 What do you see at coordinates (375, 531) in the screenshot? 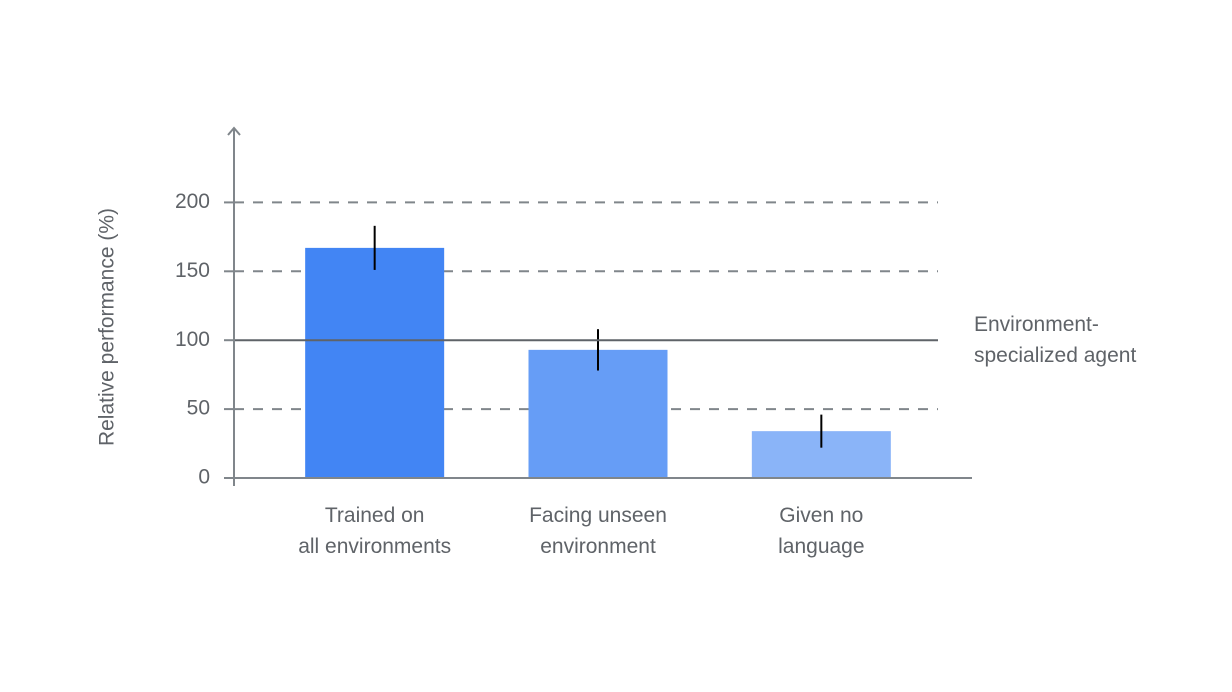
I see `x-tick-label: Trained on all environments` at bounding box center [375, 531].